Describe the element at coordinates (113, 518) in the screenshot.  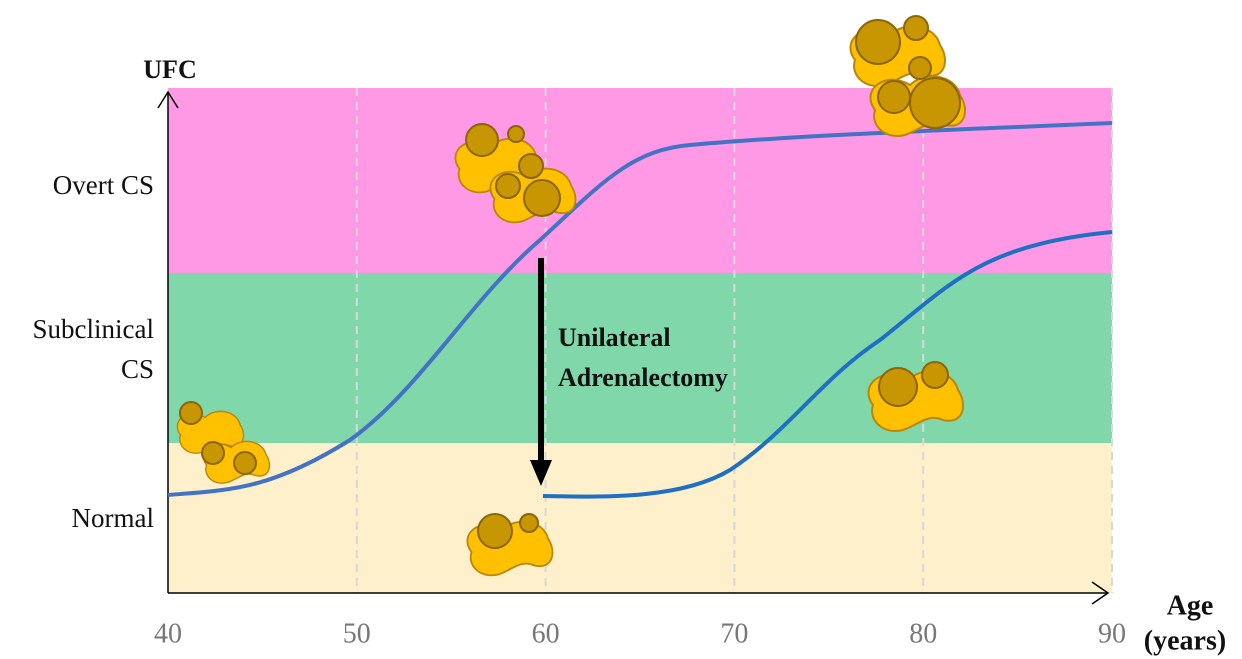
I see `band-label: Normal` at that location.